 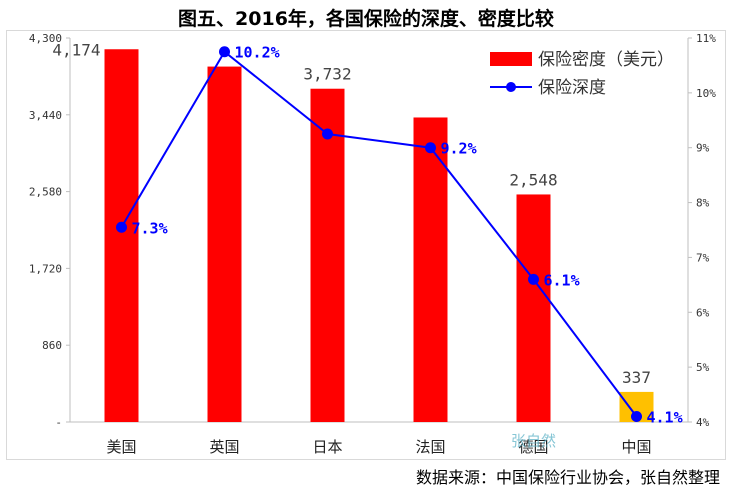 I want to click on source-note: 数据来源：中国保险行业协会，张自然整理, so click(x=567, y=477).